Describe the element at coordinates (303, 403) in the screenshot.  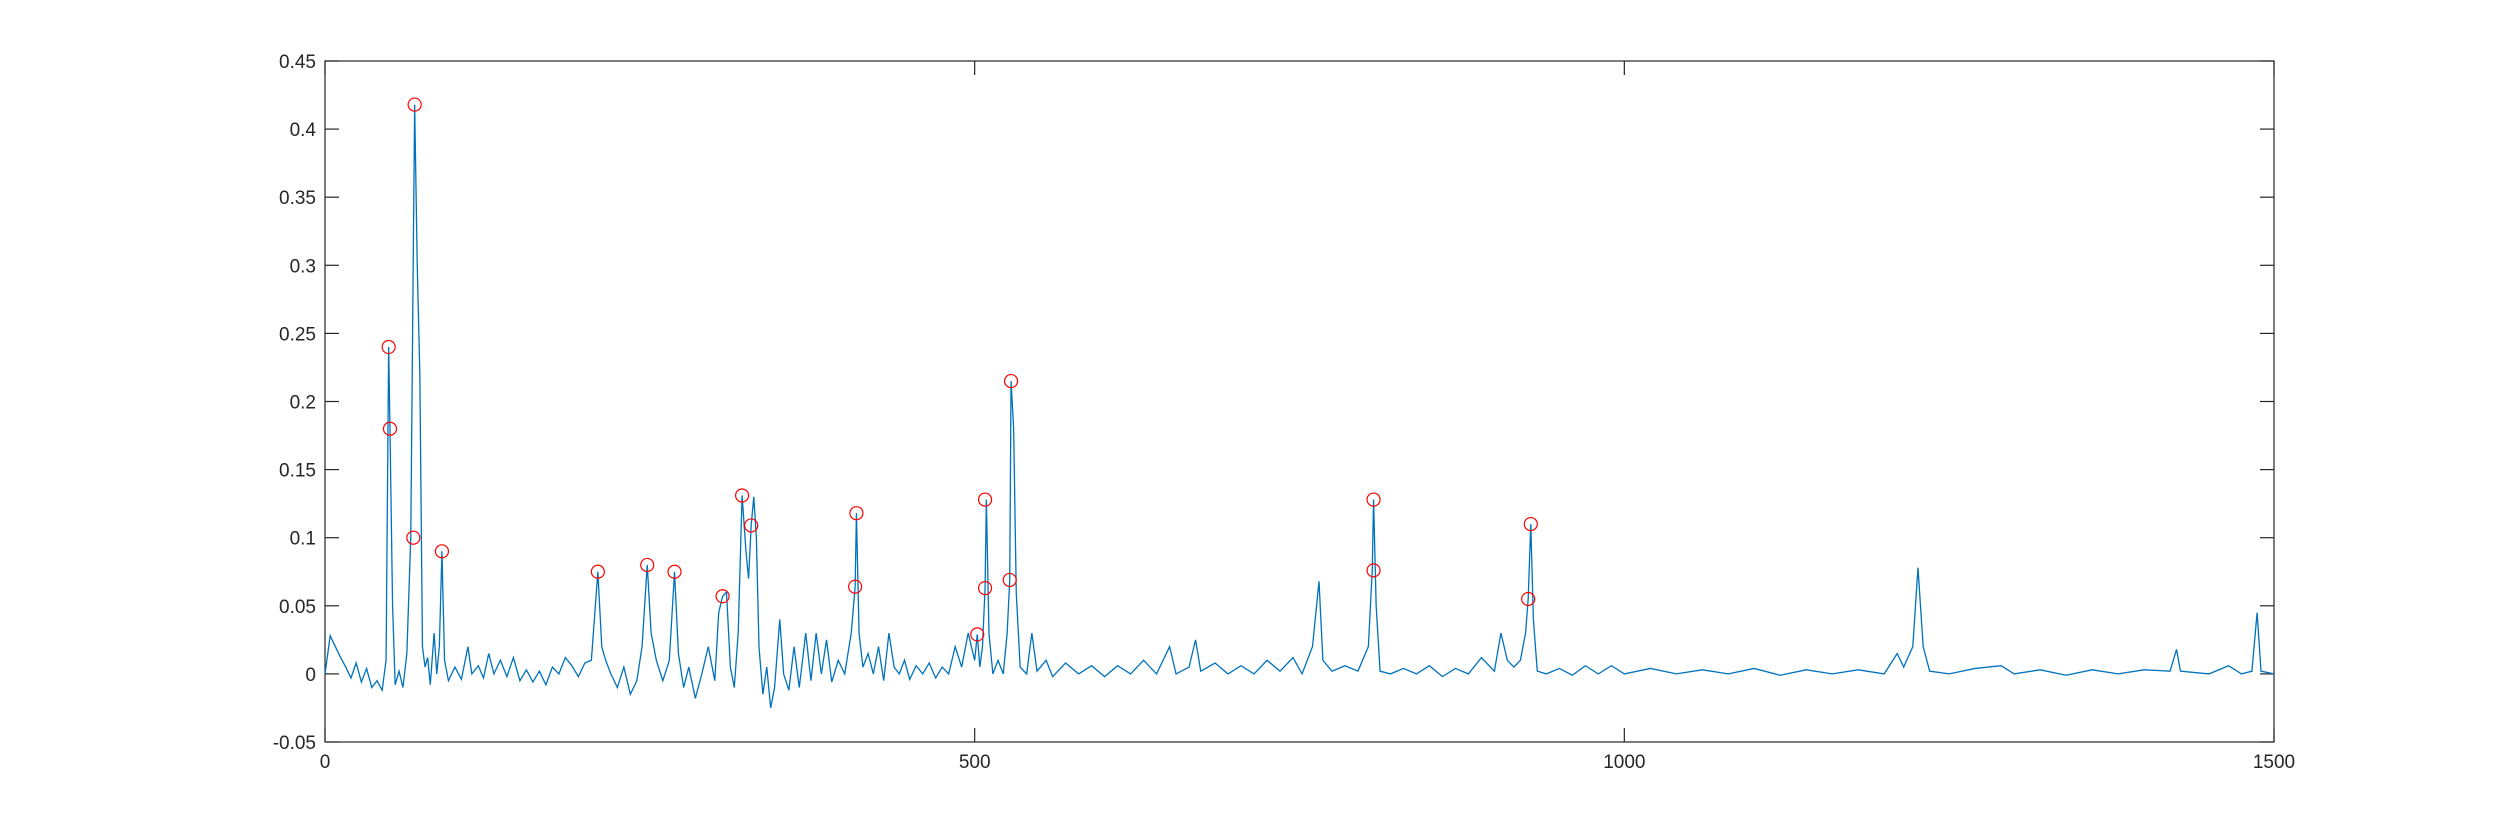
I see `y-tick-label: 0.2` at that location.